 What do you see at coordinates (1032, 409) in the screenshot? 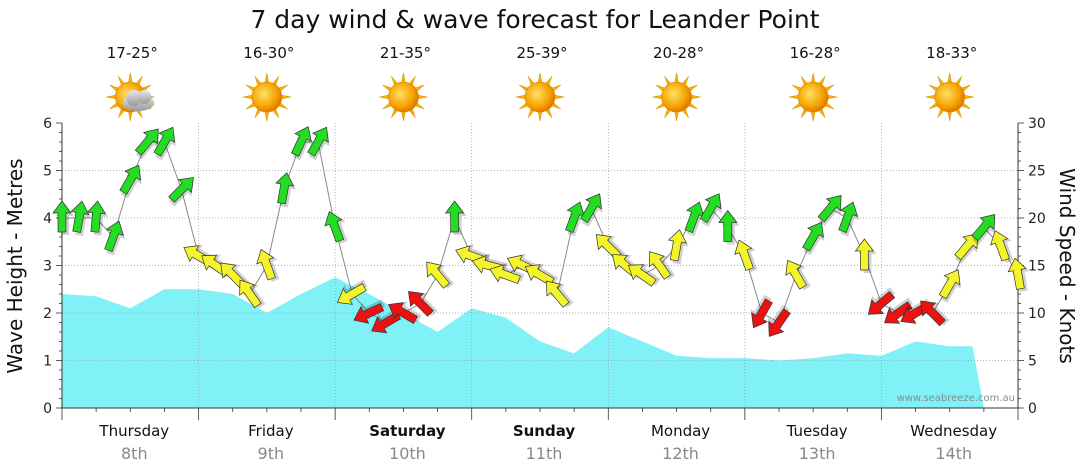
I see `right-tick-label: 0` at bounding box center [1032, 409].